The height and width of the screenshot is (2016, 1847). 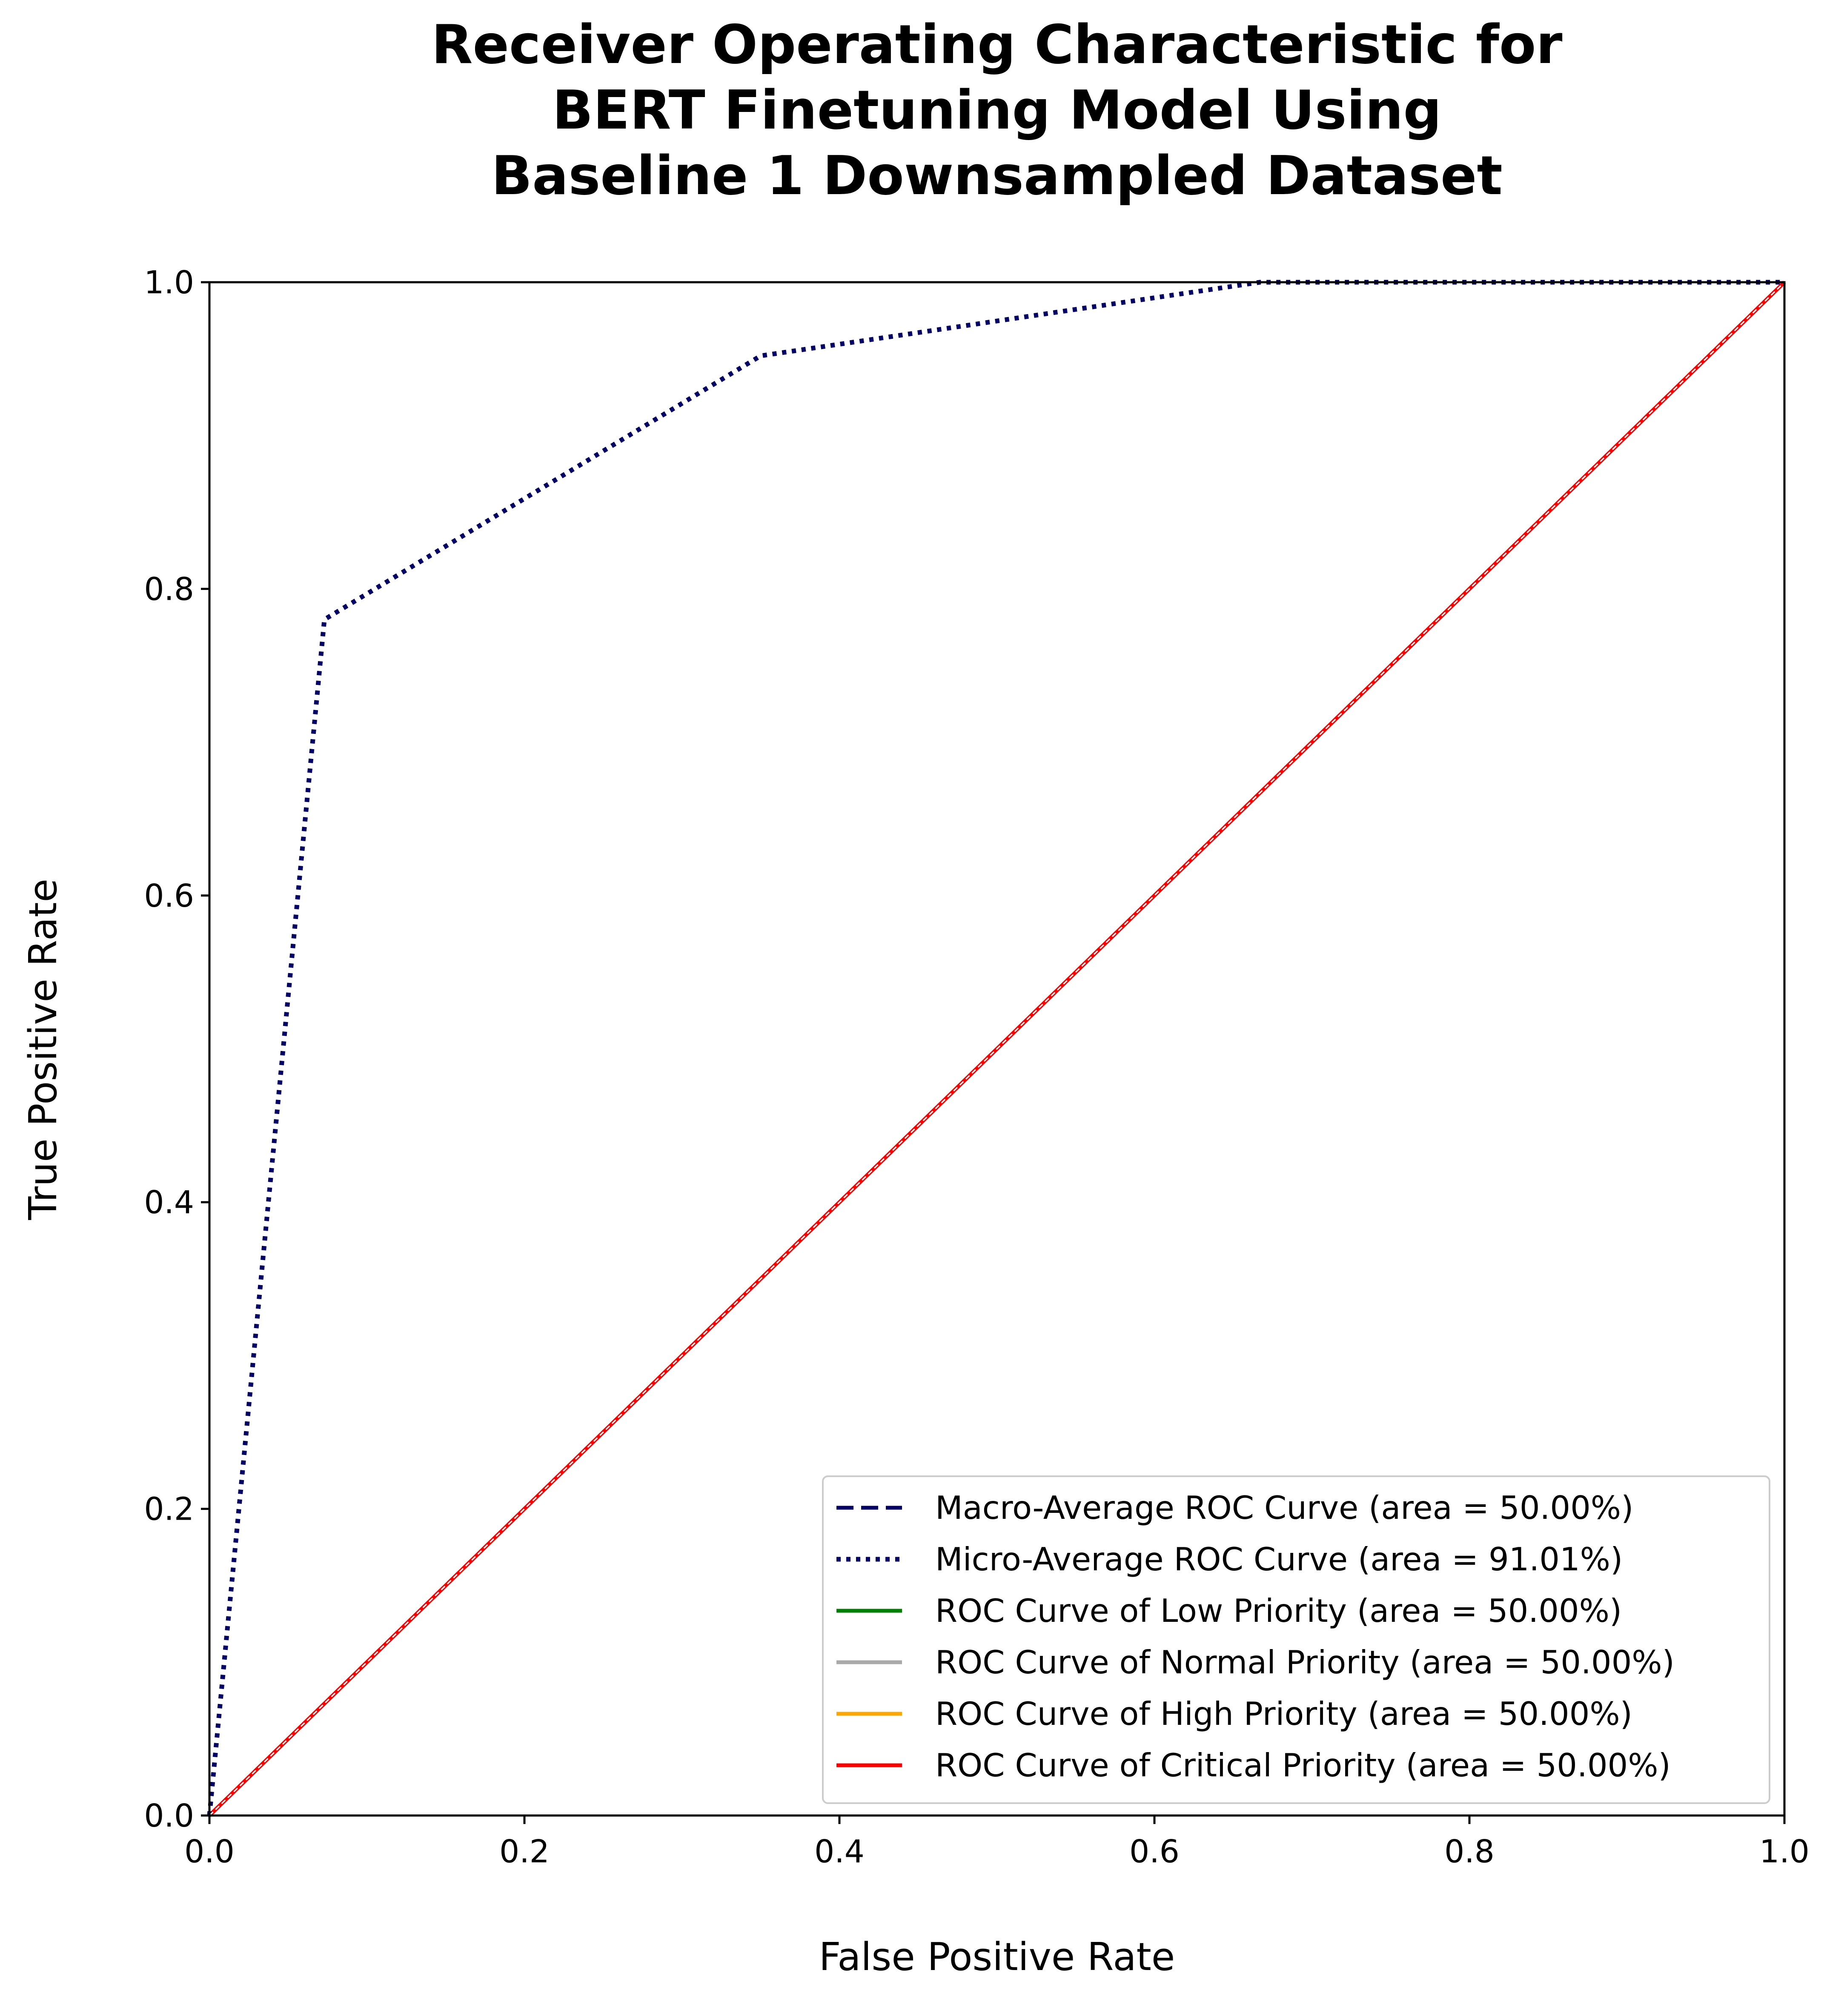 I want to click on y-tick-label: 0.4, so click(x=169, y=1202).